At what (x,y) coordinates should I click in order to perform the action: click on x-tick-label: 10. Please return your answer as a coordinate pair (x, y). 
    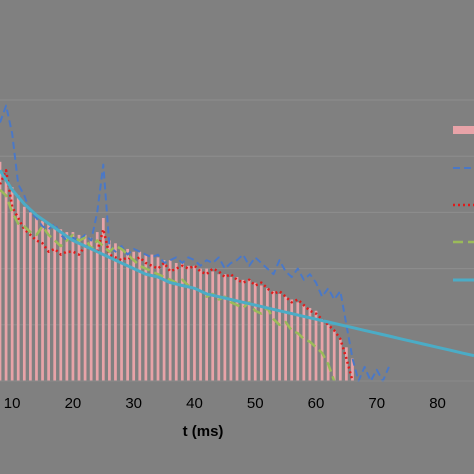
    Looking at the image, I should click on (12, 403).